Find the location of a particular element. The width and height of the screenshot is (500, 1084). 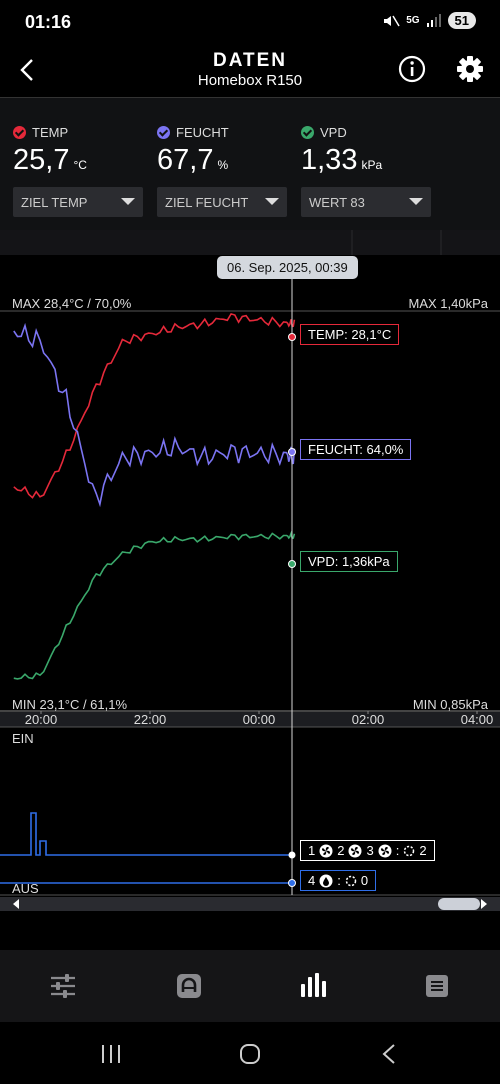

vpd-label: VPD is located at coordinates (324, 132).